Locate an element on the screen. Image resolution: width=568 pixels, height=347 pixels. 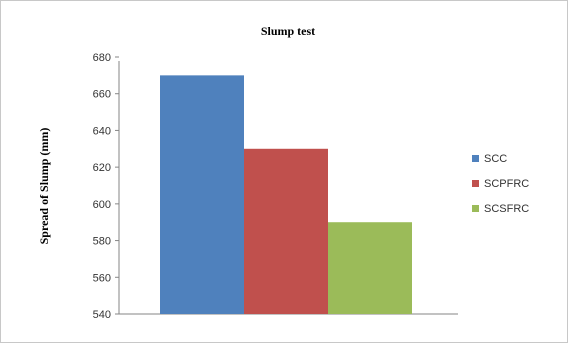
bar-scc is located at coordinates (202, 194).